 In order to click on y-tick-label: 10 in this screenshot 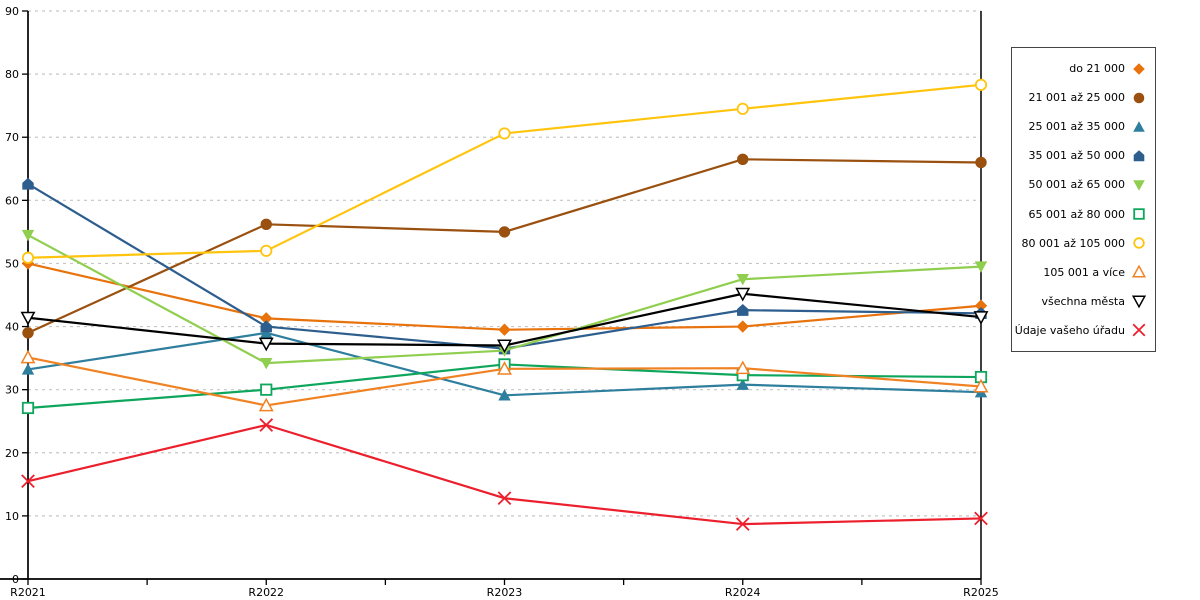, I will do `click(12, 516)`.